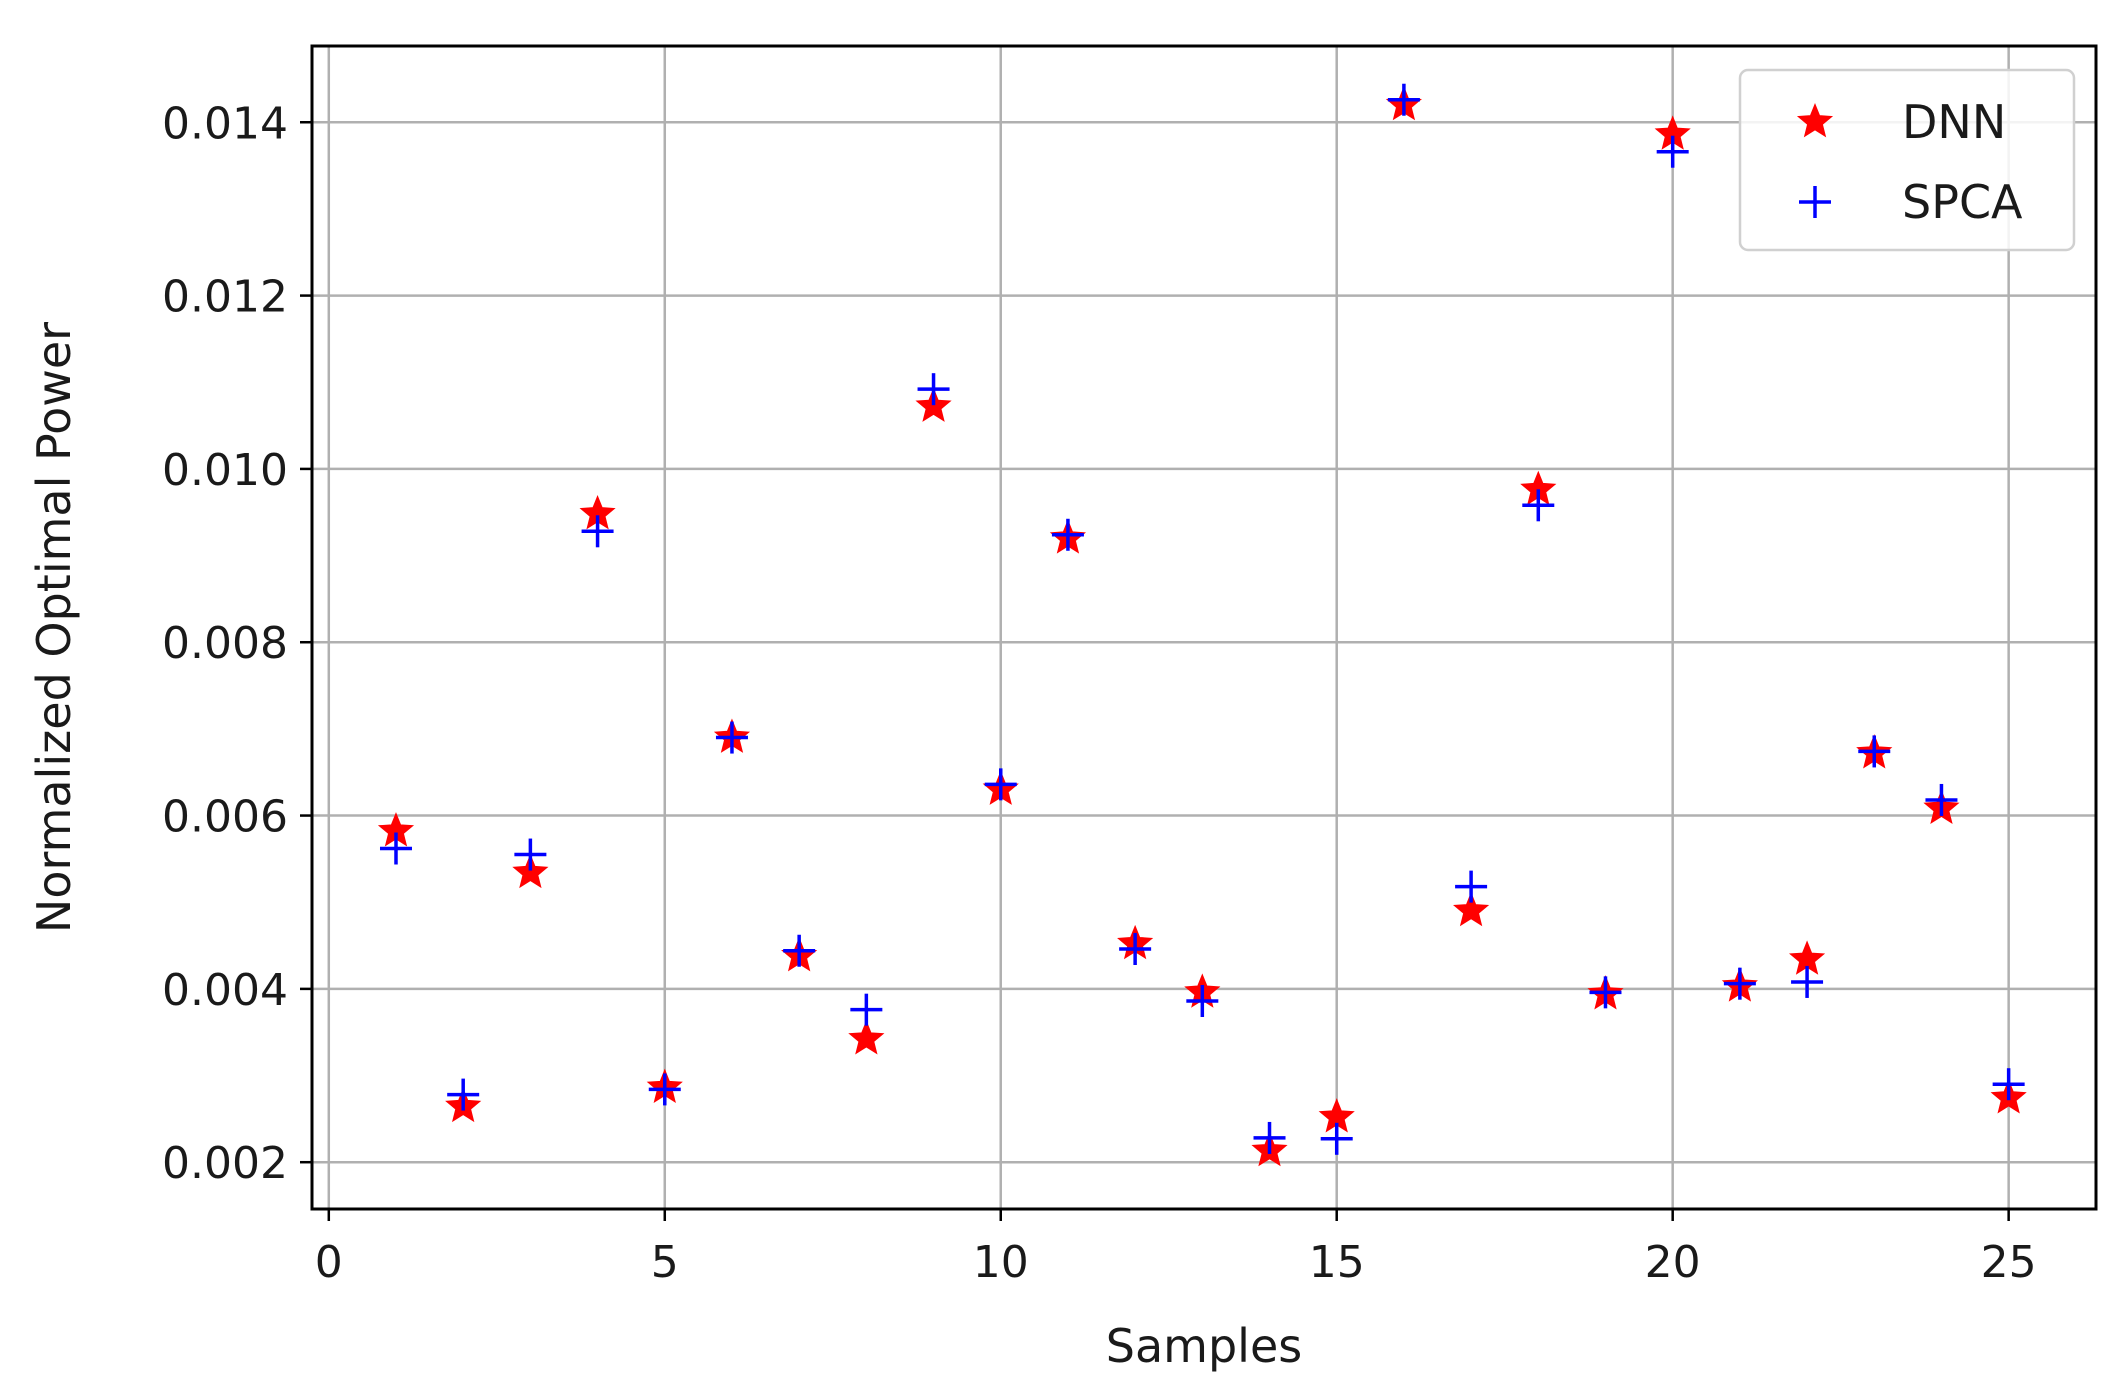  I want to click on y-tick-label: 0.010, so click(225, 470).